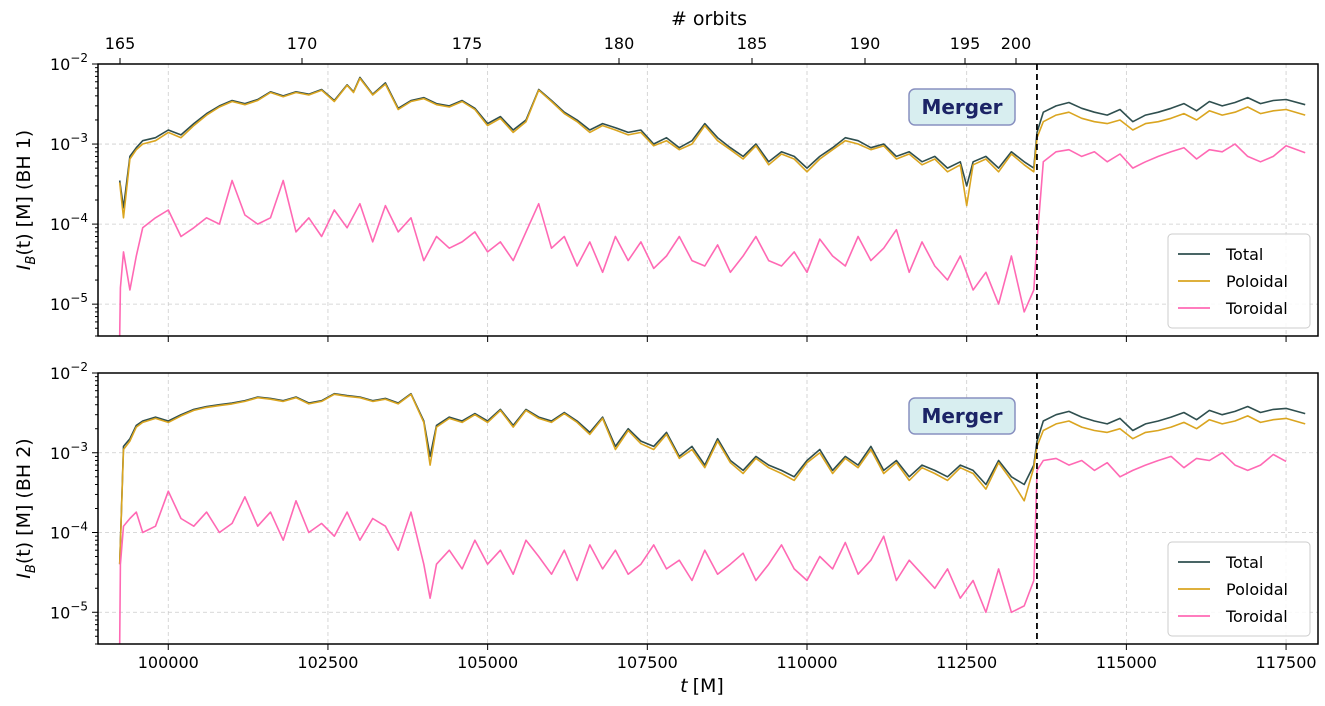 The height and width of the screenshot is (706, 1325). Describe the element at coordinates (487, 662) in the screenshot. I see `x-tick-label: 105000` at that location.